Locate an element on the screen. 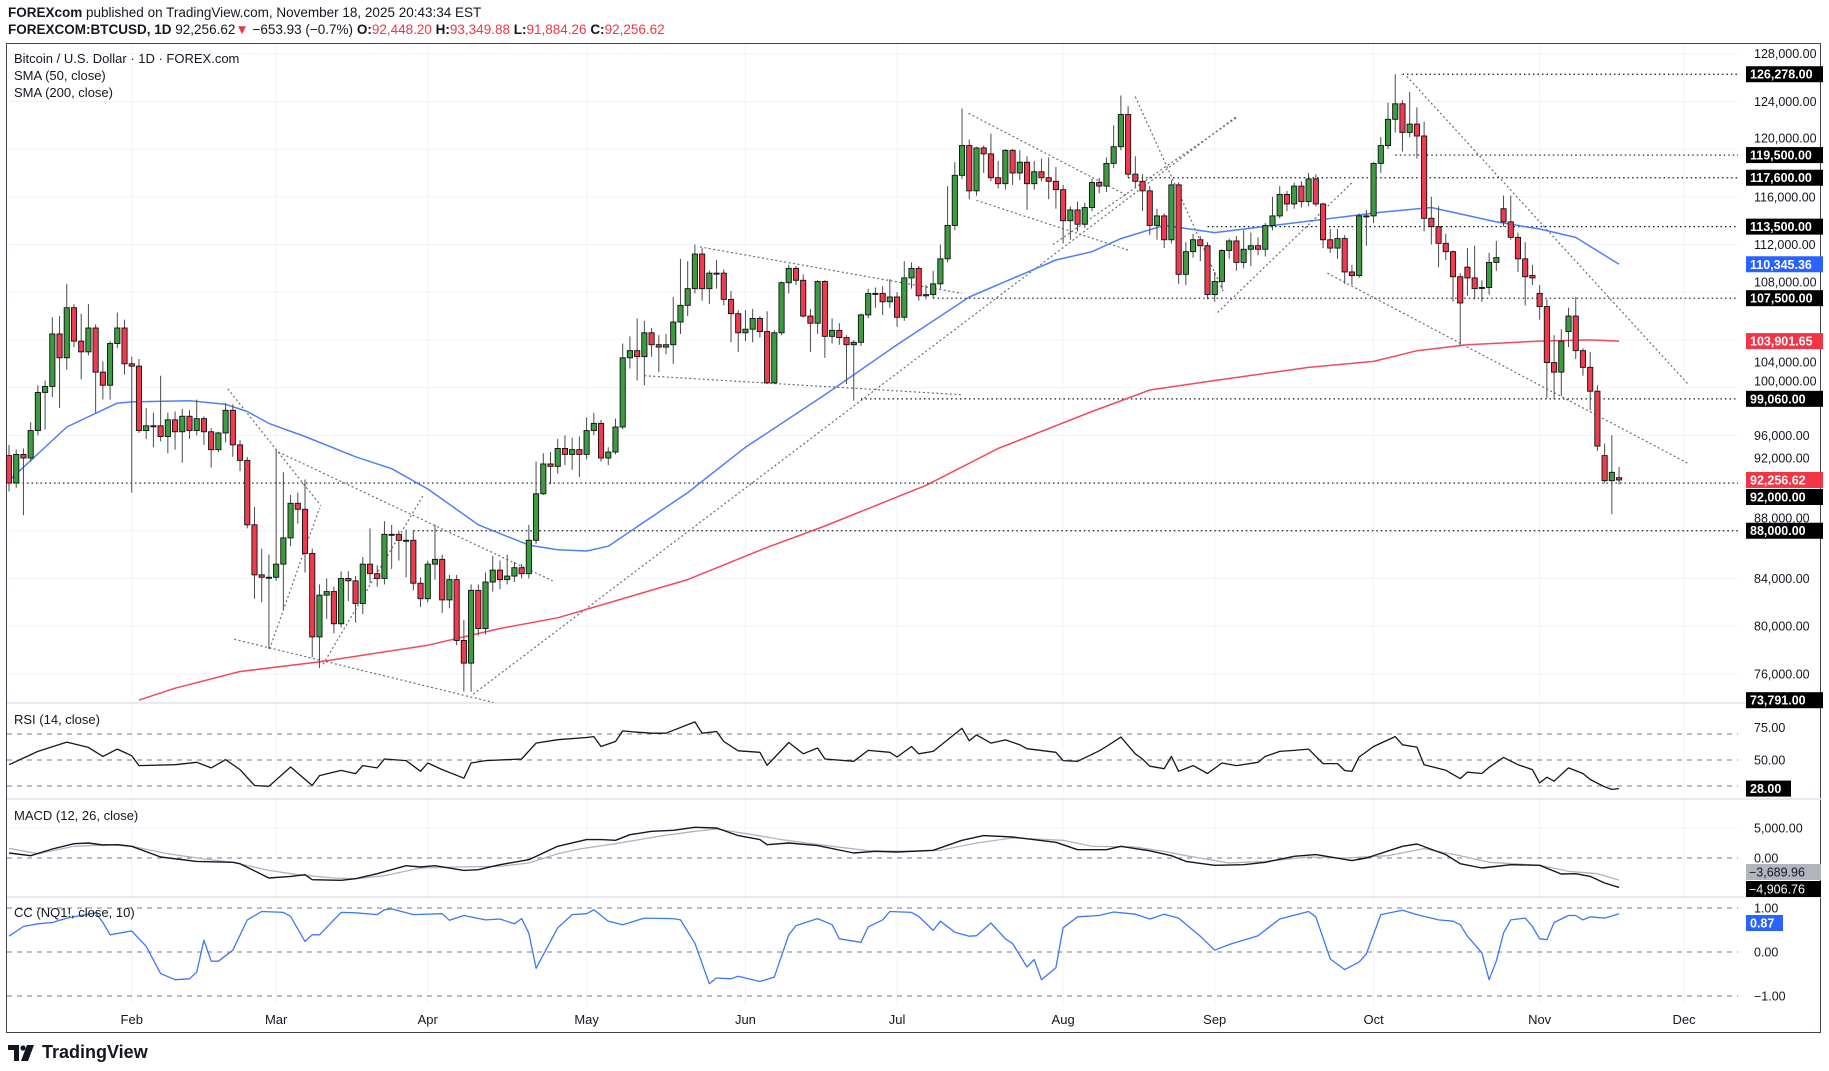  open-value: 92,448.20 is located at coordinates (401, 29).